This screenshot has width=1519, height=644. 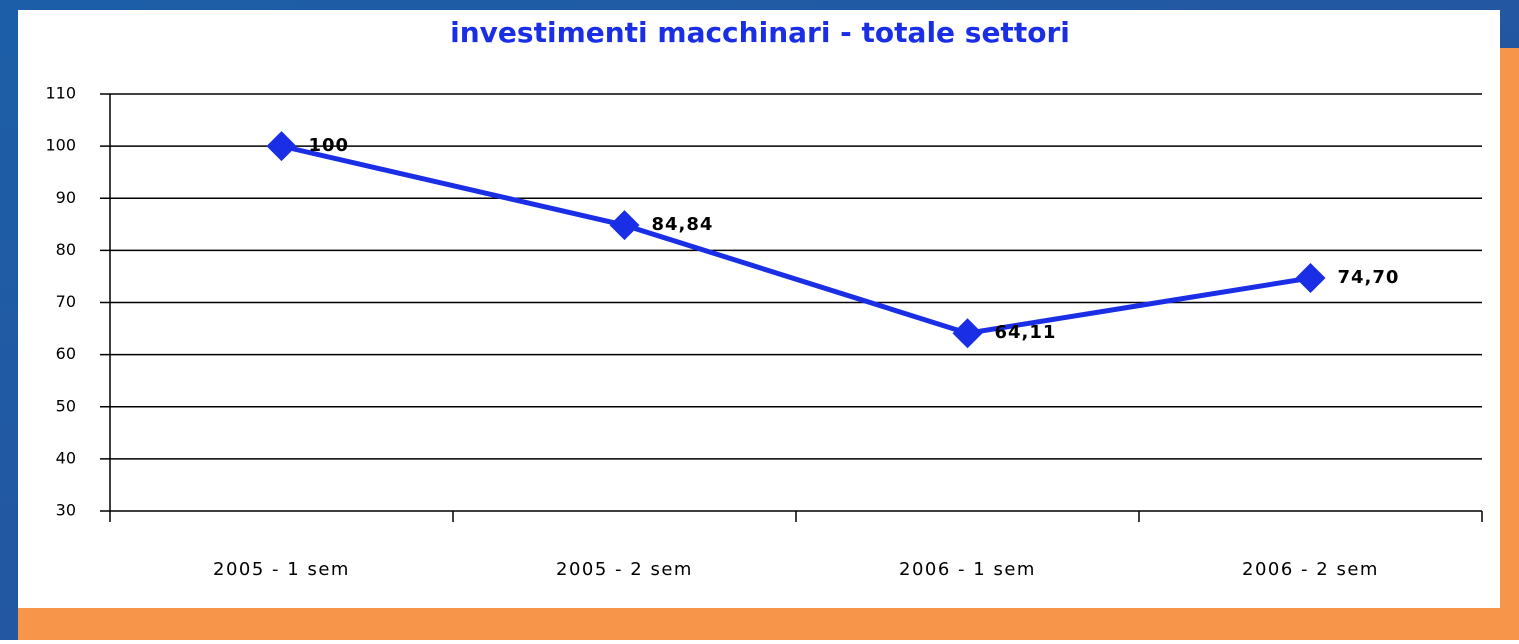 I want to click on chart-title: investimenti macchinari - totale settori, so click(x=760, y=32).